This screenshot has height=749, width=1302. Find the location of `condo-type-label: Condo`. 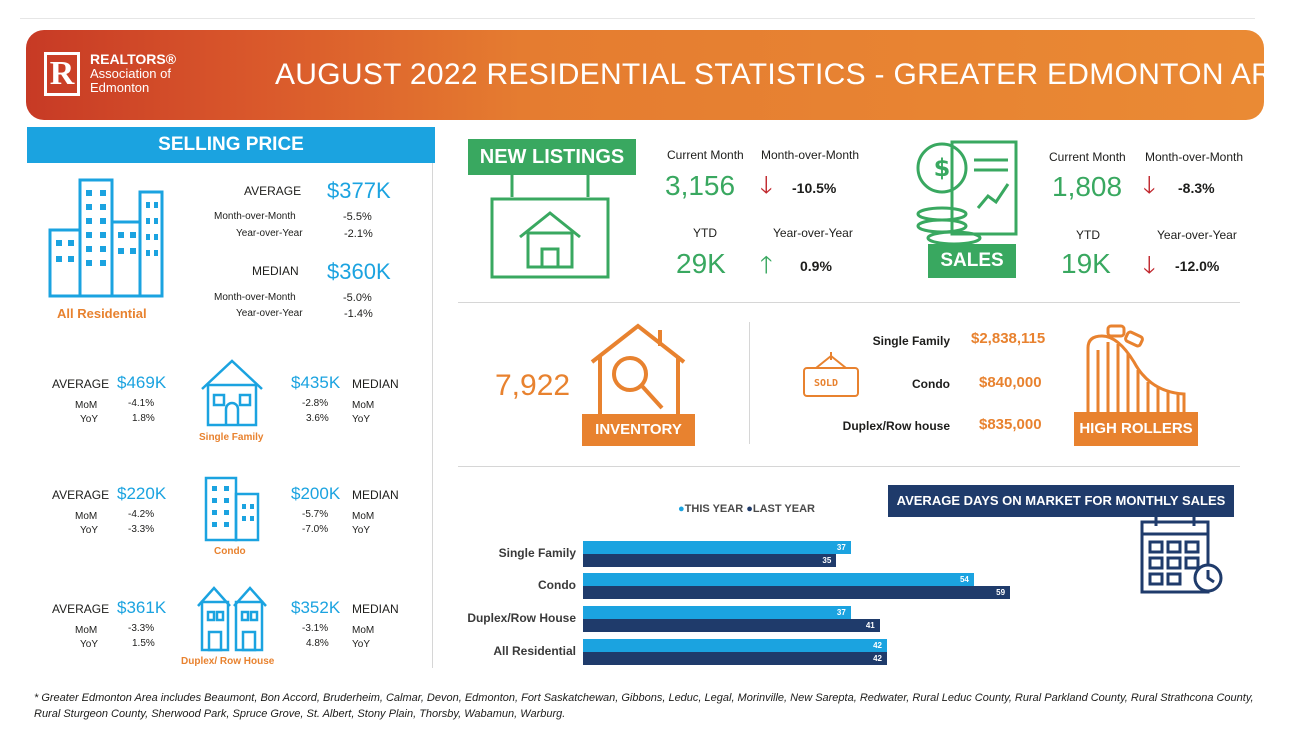

condo-type-label: Condo is located at coordinates (230, 551).